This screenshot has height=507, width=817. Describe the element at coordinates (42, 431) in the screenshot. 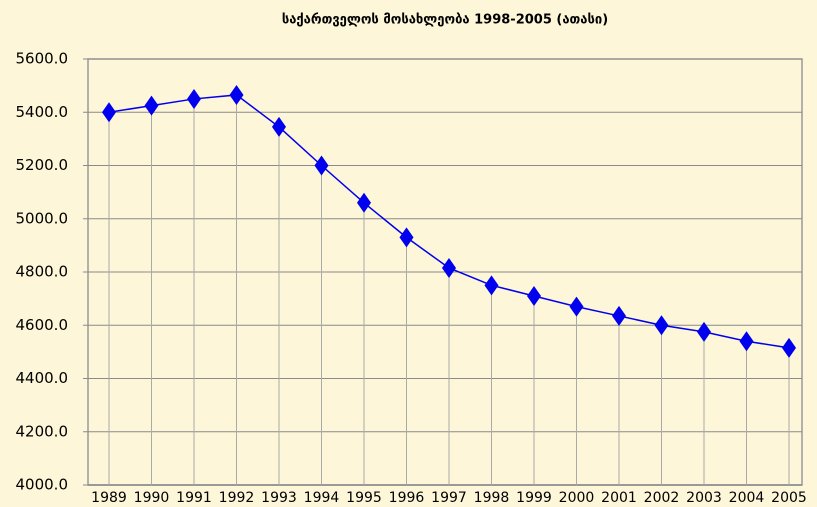

I see `y-tick-label: 4200.0` at that location.